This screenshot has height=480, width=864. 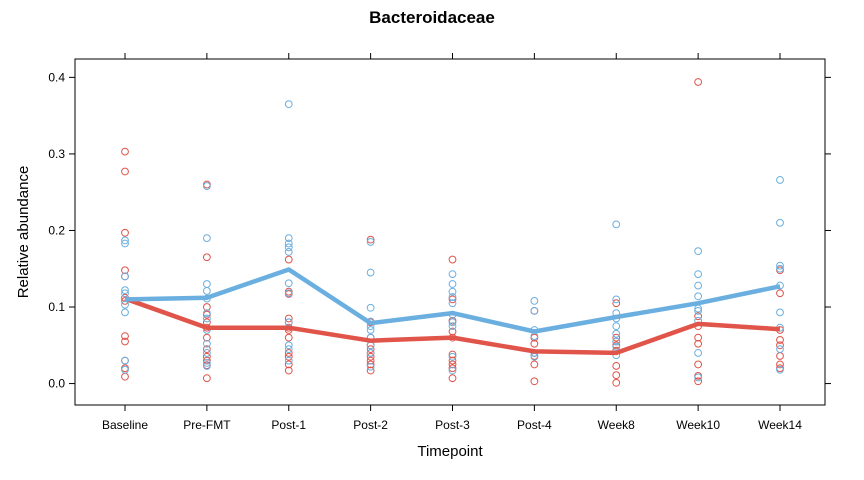 I want to click on mean-lines-layer, so click(x=452, y=311).